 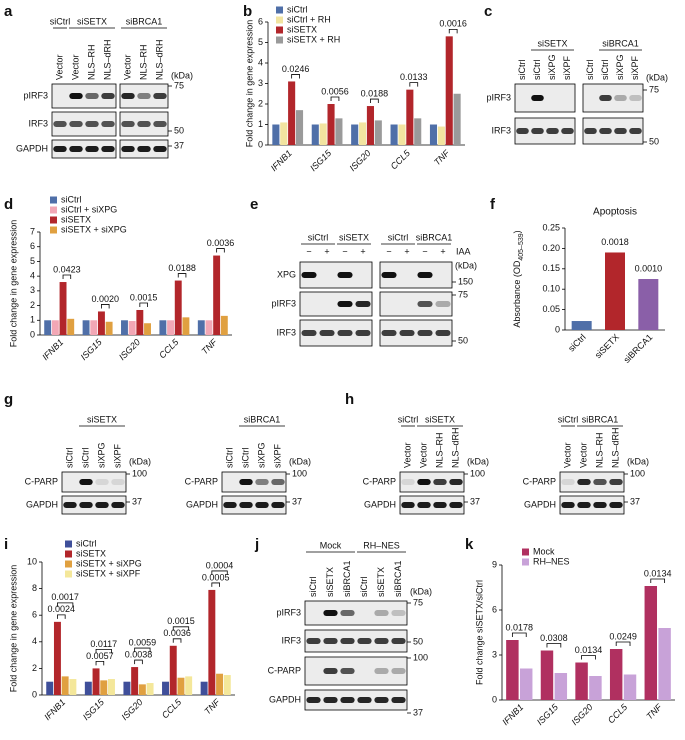 What do you see at coordinates (260, 21) in the screenshot?
I see `y-tick-label: 6` at bounding box center [260, 21].